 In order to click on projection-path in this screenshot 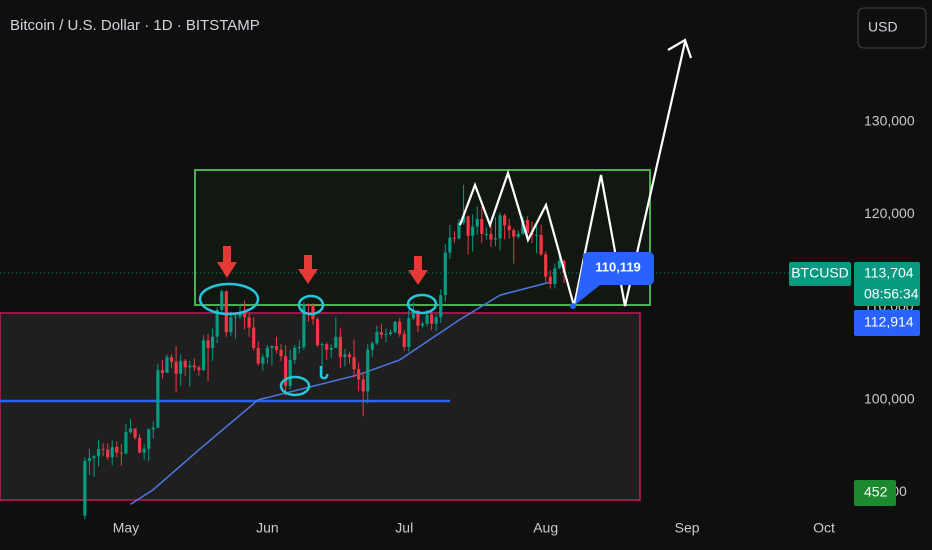, I will do `click(572, 174)`.